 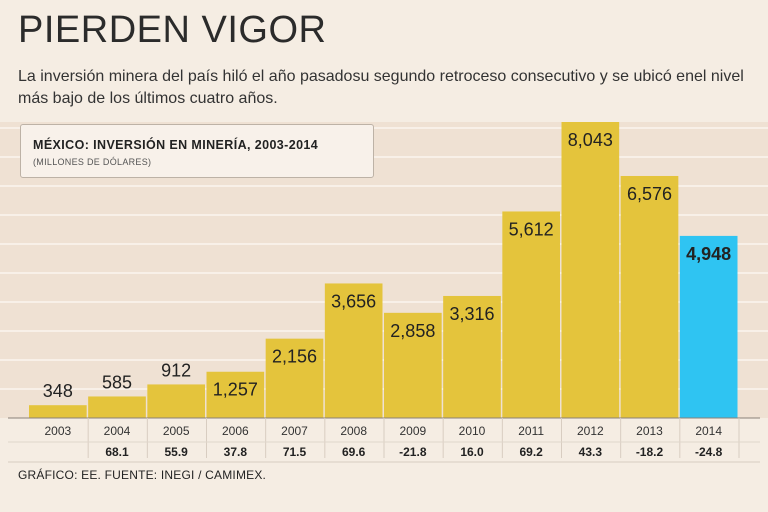 What do you see at coordinates (176, 370) in the screenshot?
I see `value-label: 912` at bounding box center [176, 370].